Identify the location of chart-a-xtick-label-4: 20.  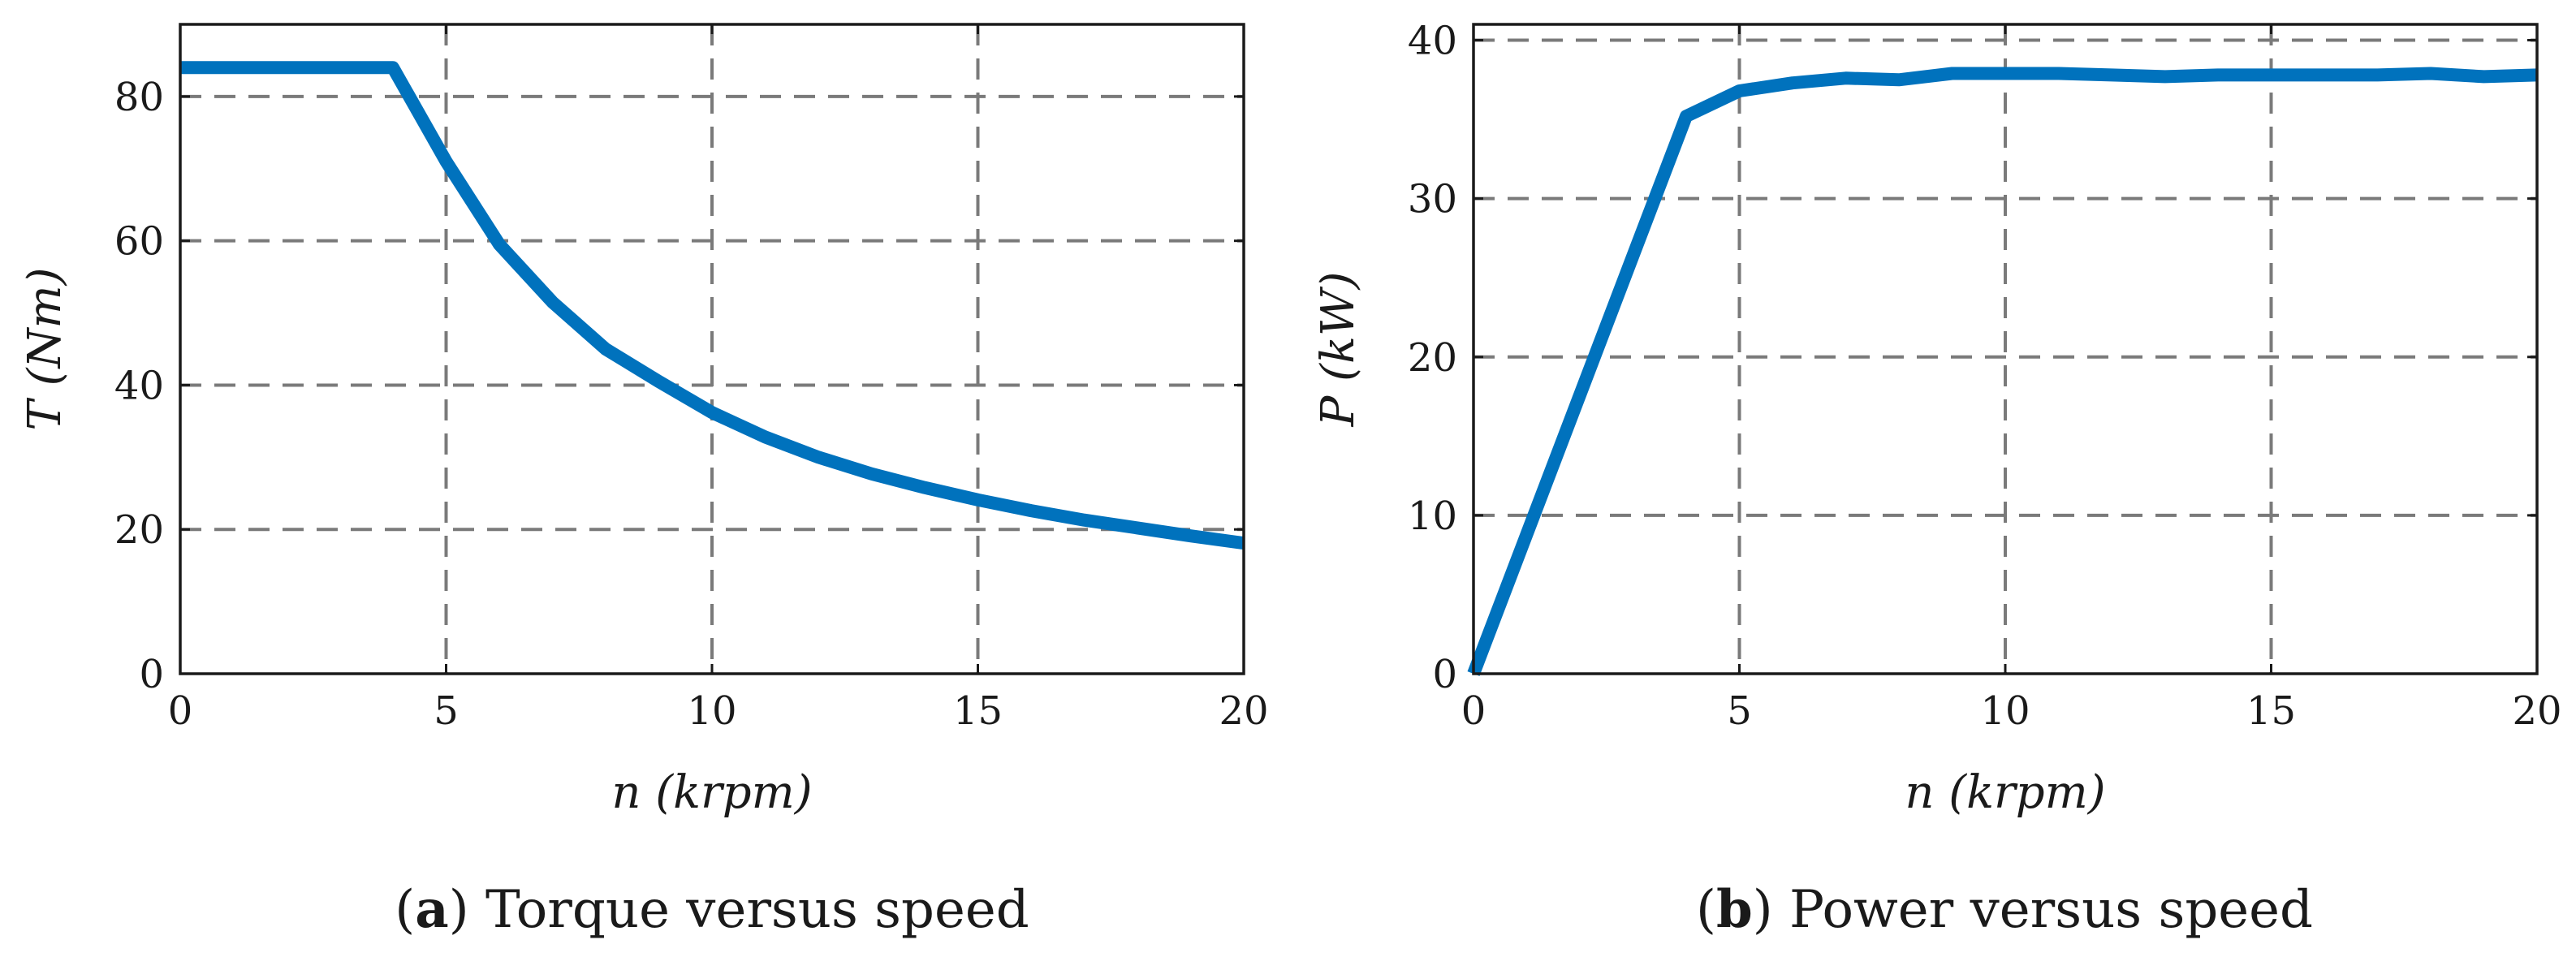
(1243, 711).